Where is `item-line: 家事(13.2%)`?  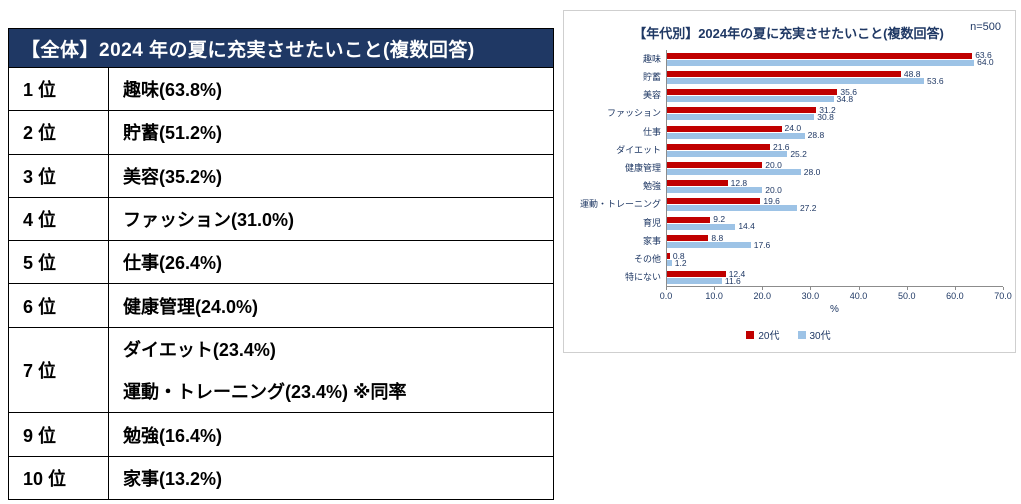 item-line: 家事(13.2%) is located at coordinates (173, 478).